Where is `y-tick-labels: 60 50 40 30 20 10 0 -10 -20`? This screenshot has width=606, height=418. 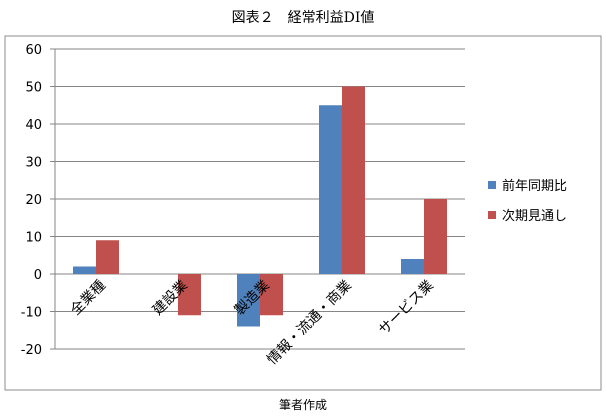
y-tick-labels: 60 50 40 30 20 10 0 -10 -20 is located at coordinates (38, 200).